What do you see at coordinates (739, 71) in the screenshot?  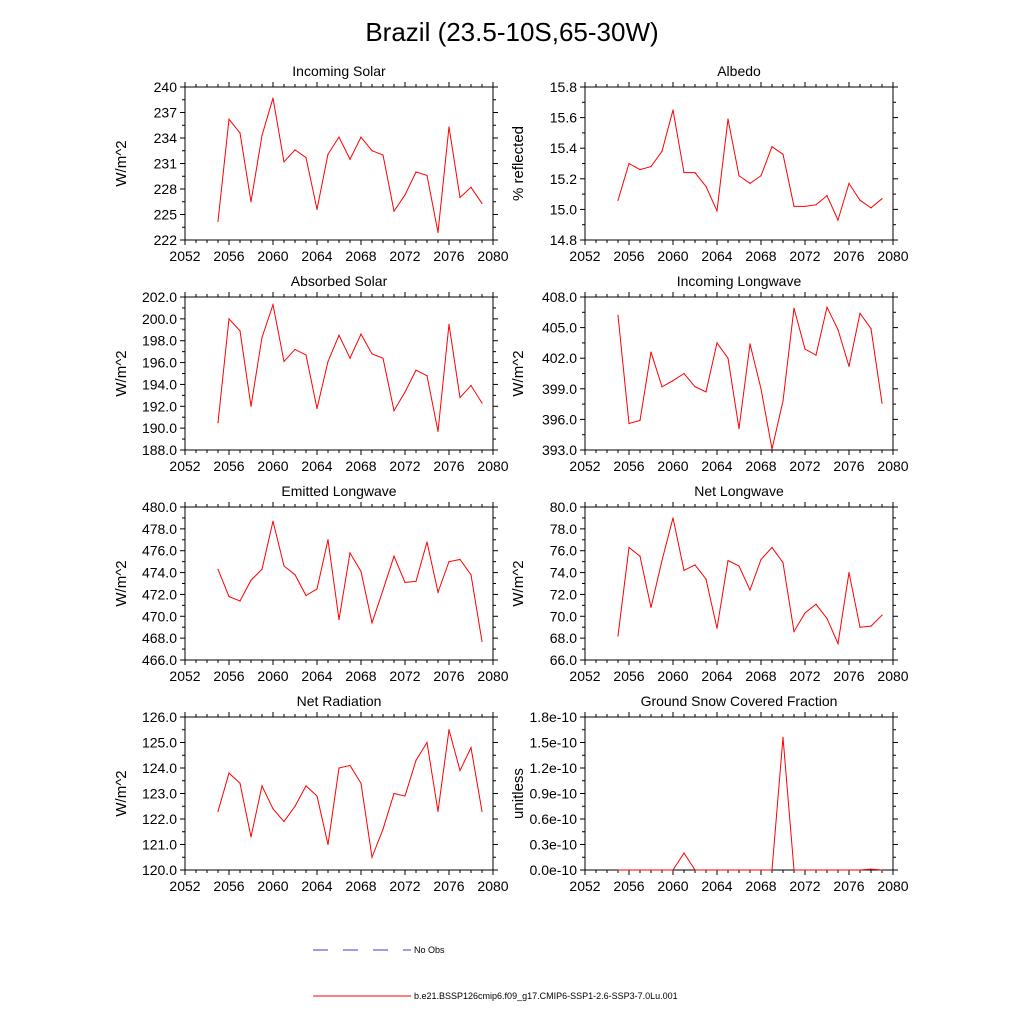 I see `panel-title: Albedo` at bounding box center [739, 71].